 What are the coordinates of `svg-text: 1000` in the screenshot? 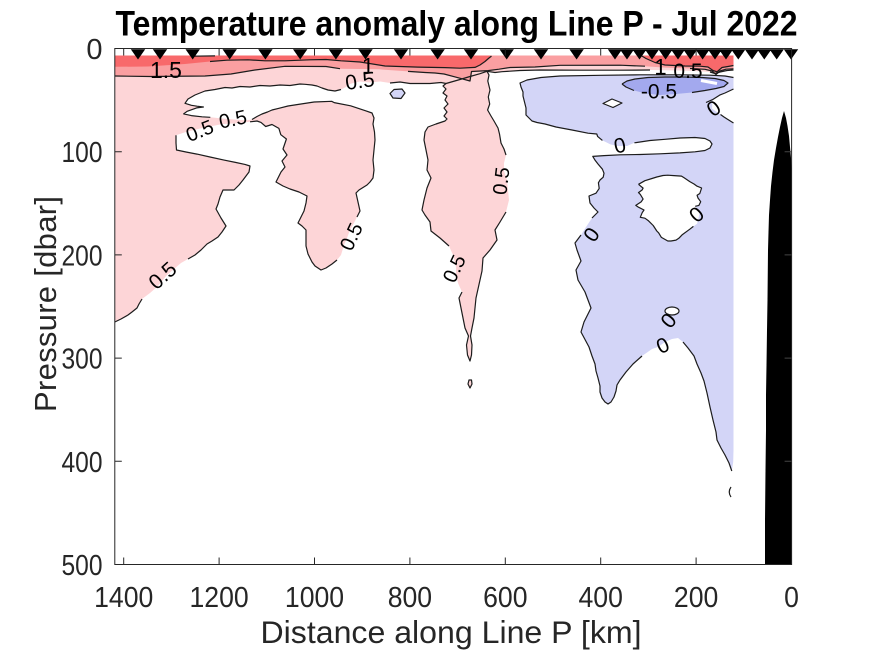 It's located at (314, 598).